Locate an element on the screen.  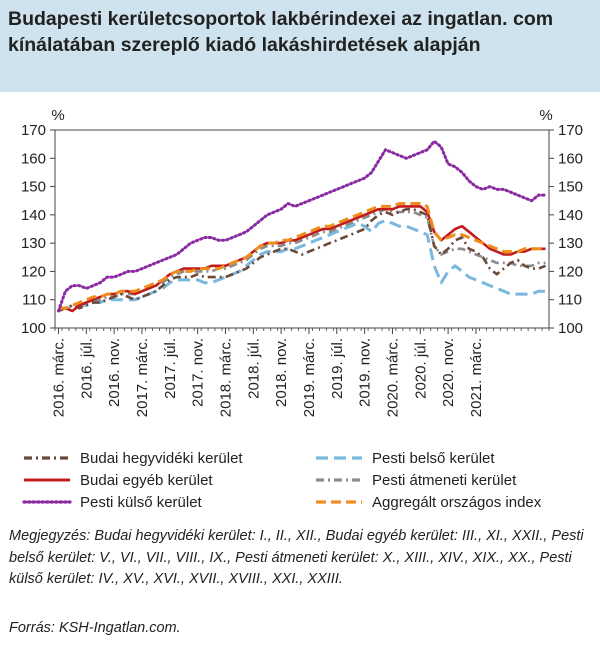
x-tick-label: 2016. nov. is located at coordinates (114, 372).